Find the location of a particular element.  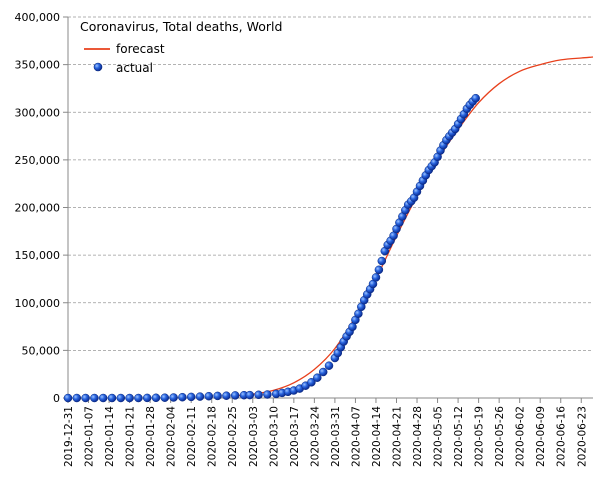

legend-actual-swatch is located at coordinates (98, 67).